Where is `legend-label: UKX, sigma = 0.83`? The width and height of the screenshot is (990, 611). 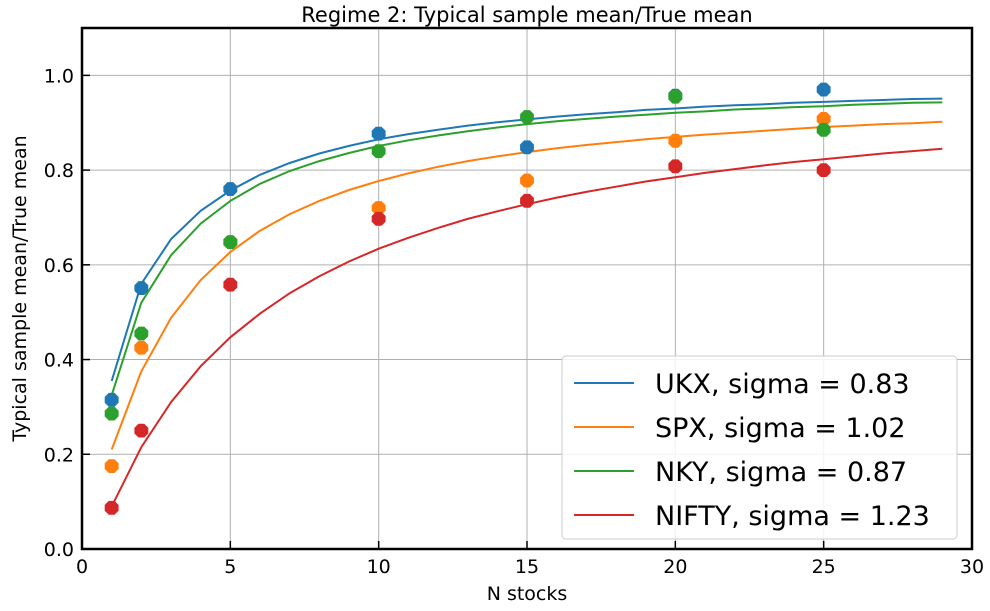
legend-label: UKX, sigma = 0.83 is located at coordinates (782, 384).